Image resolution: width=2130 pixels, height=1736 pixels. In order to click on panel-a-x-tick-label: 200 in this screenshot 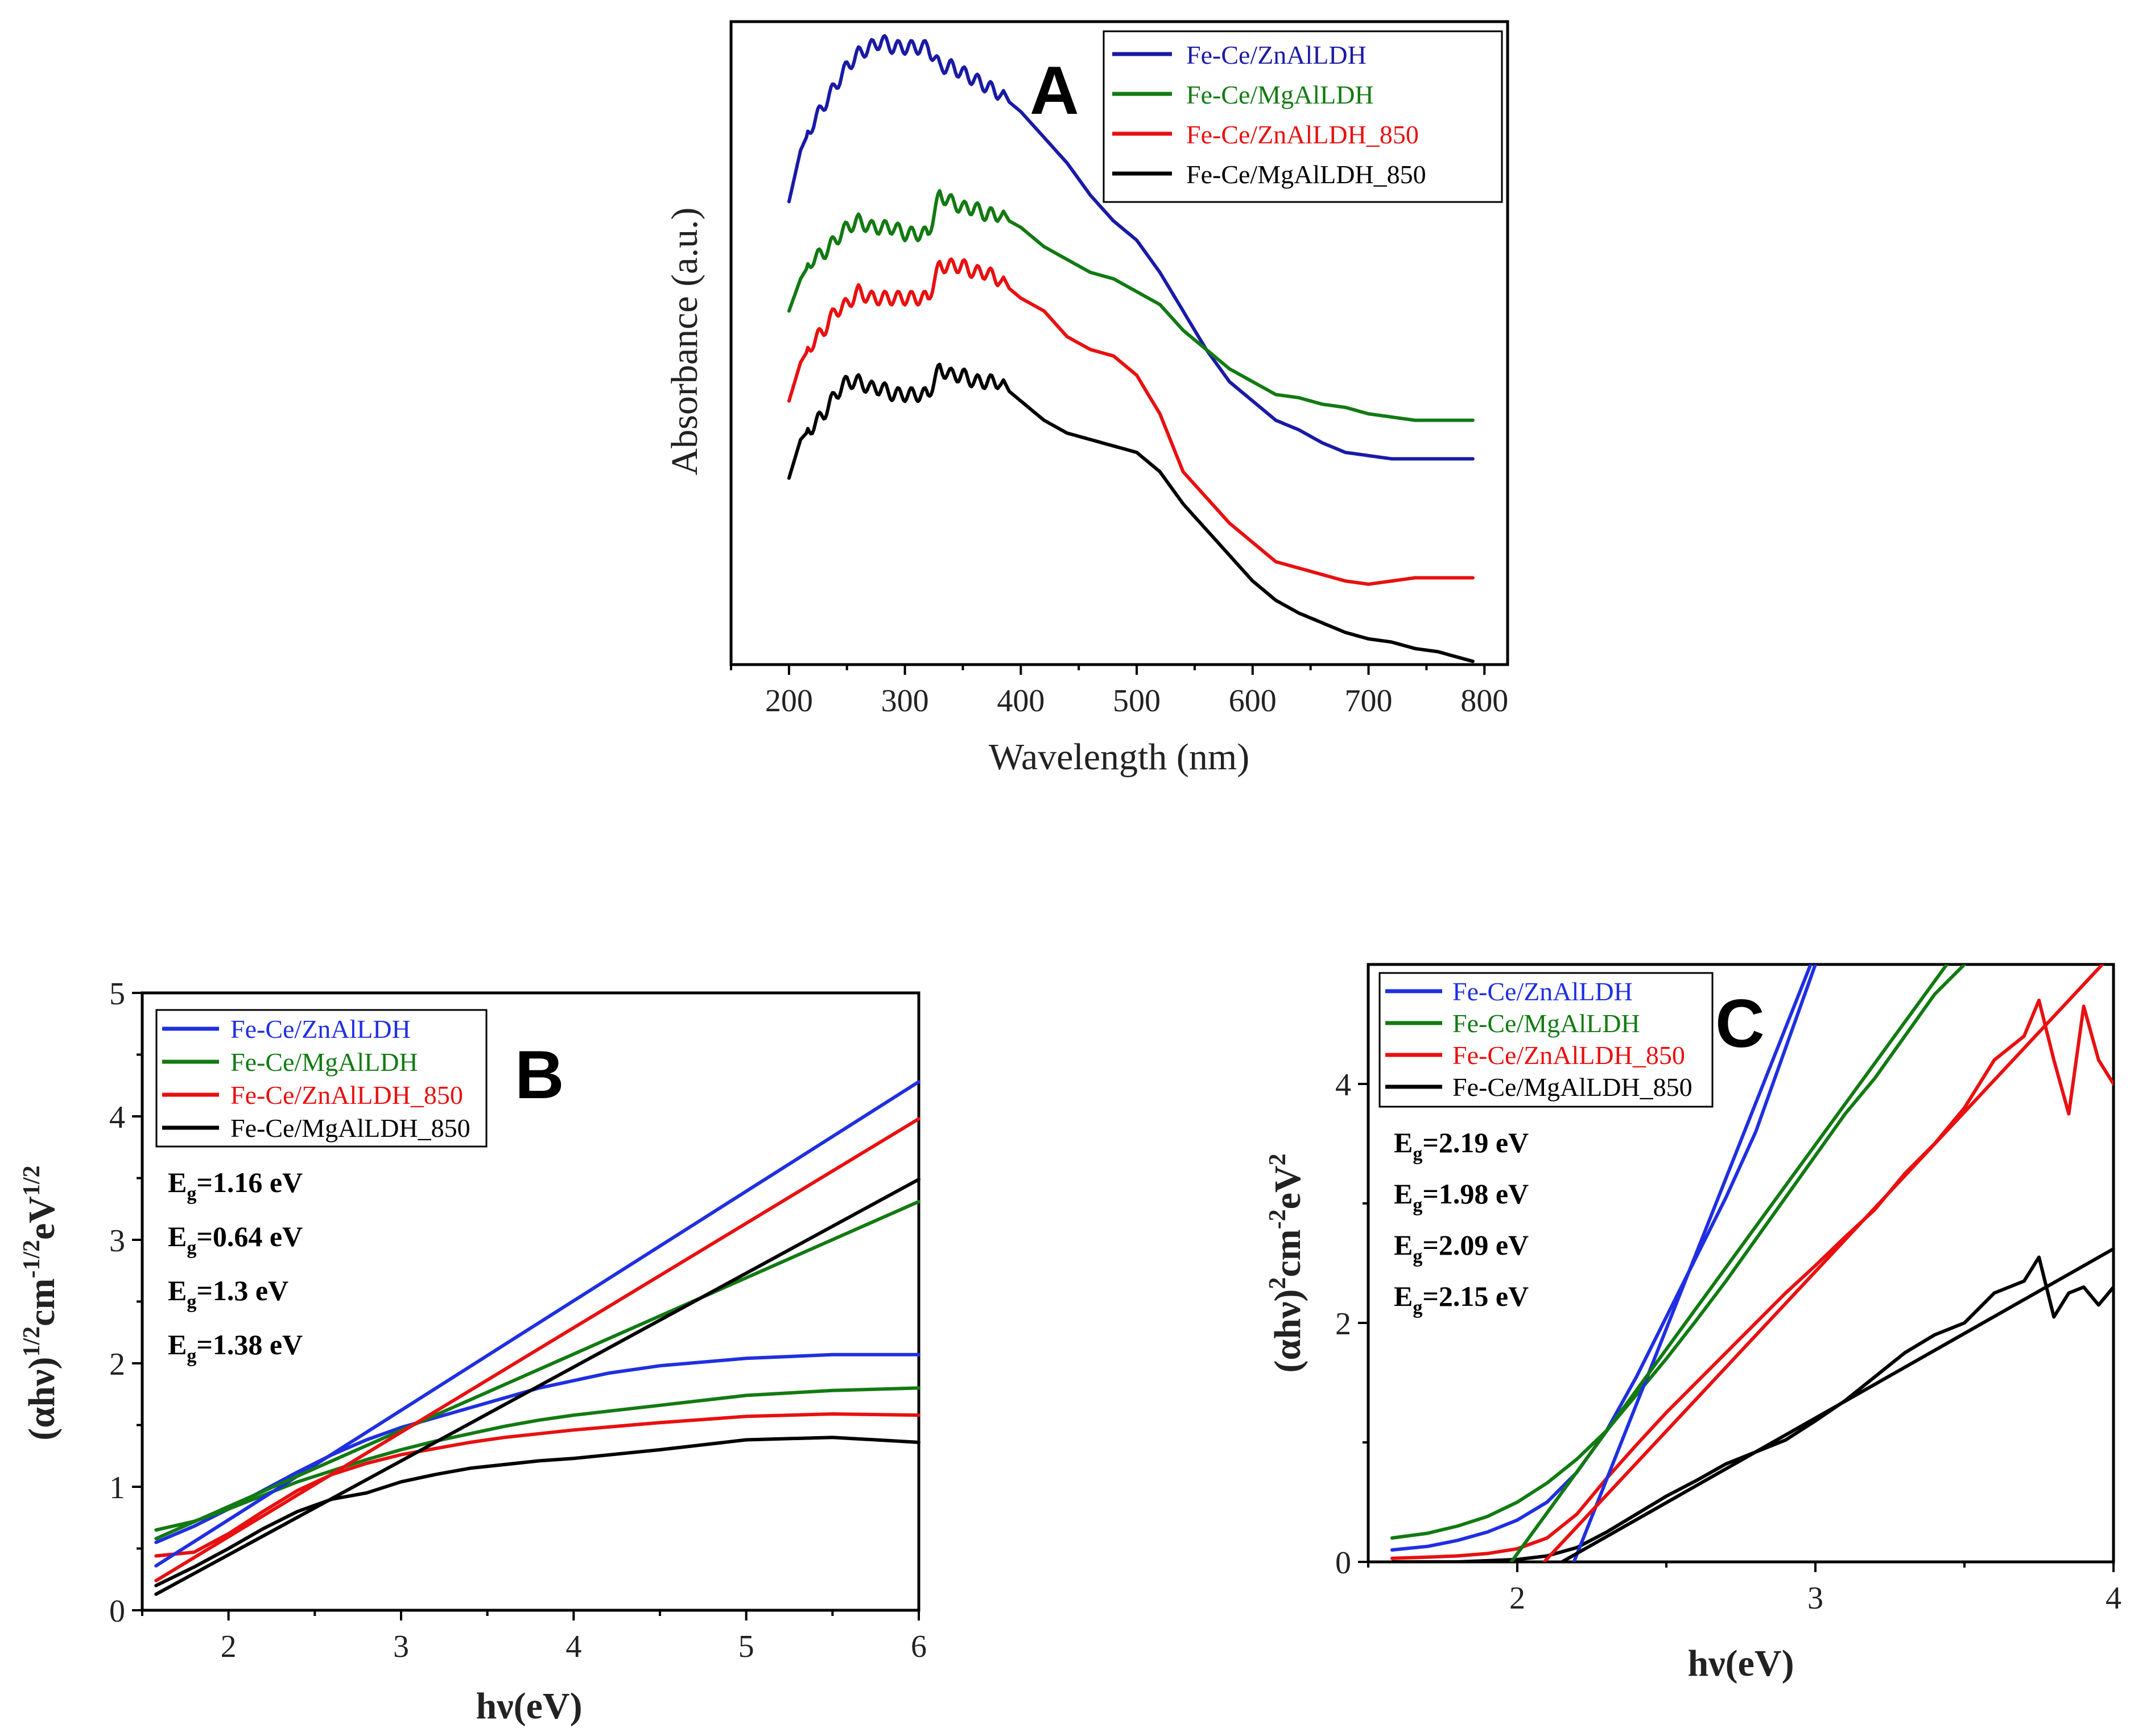, I will do `click(789, 701)`.